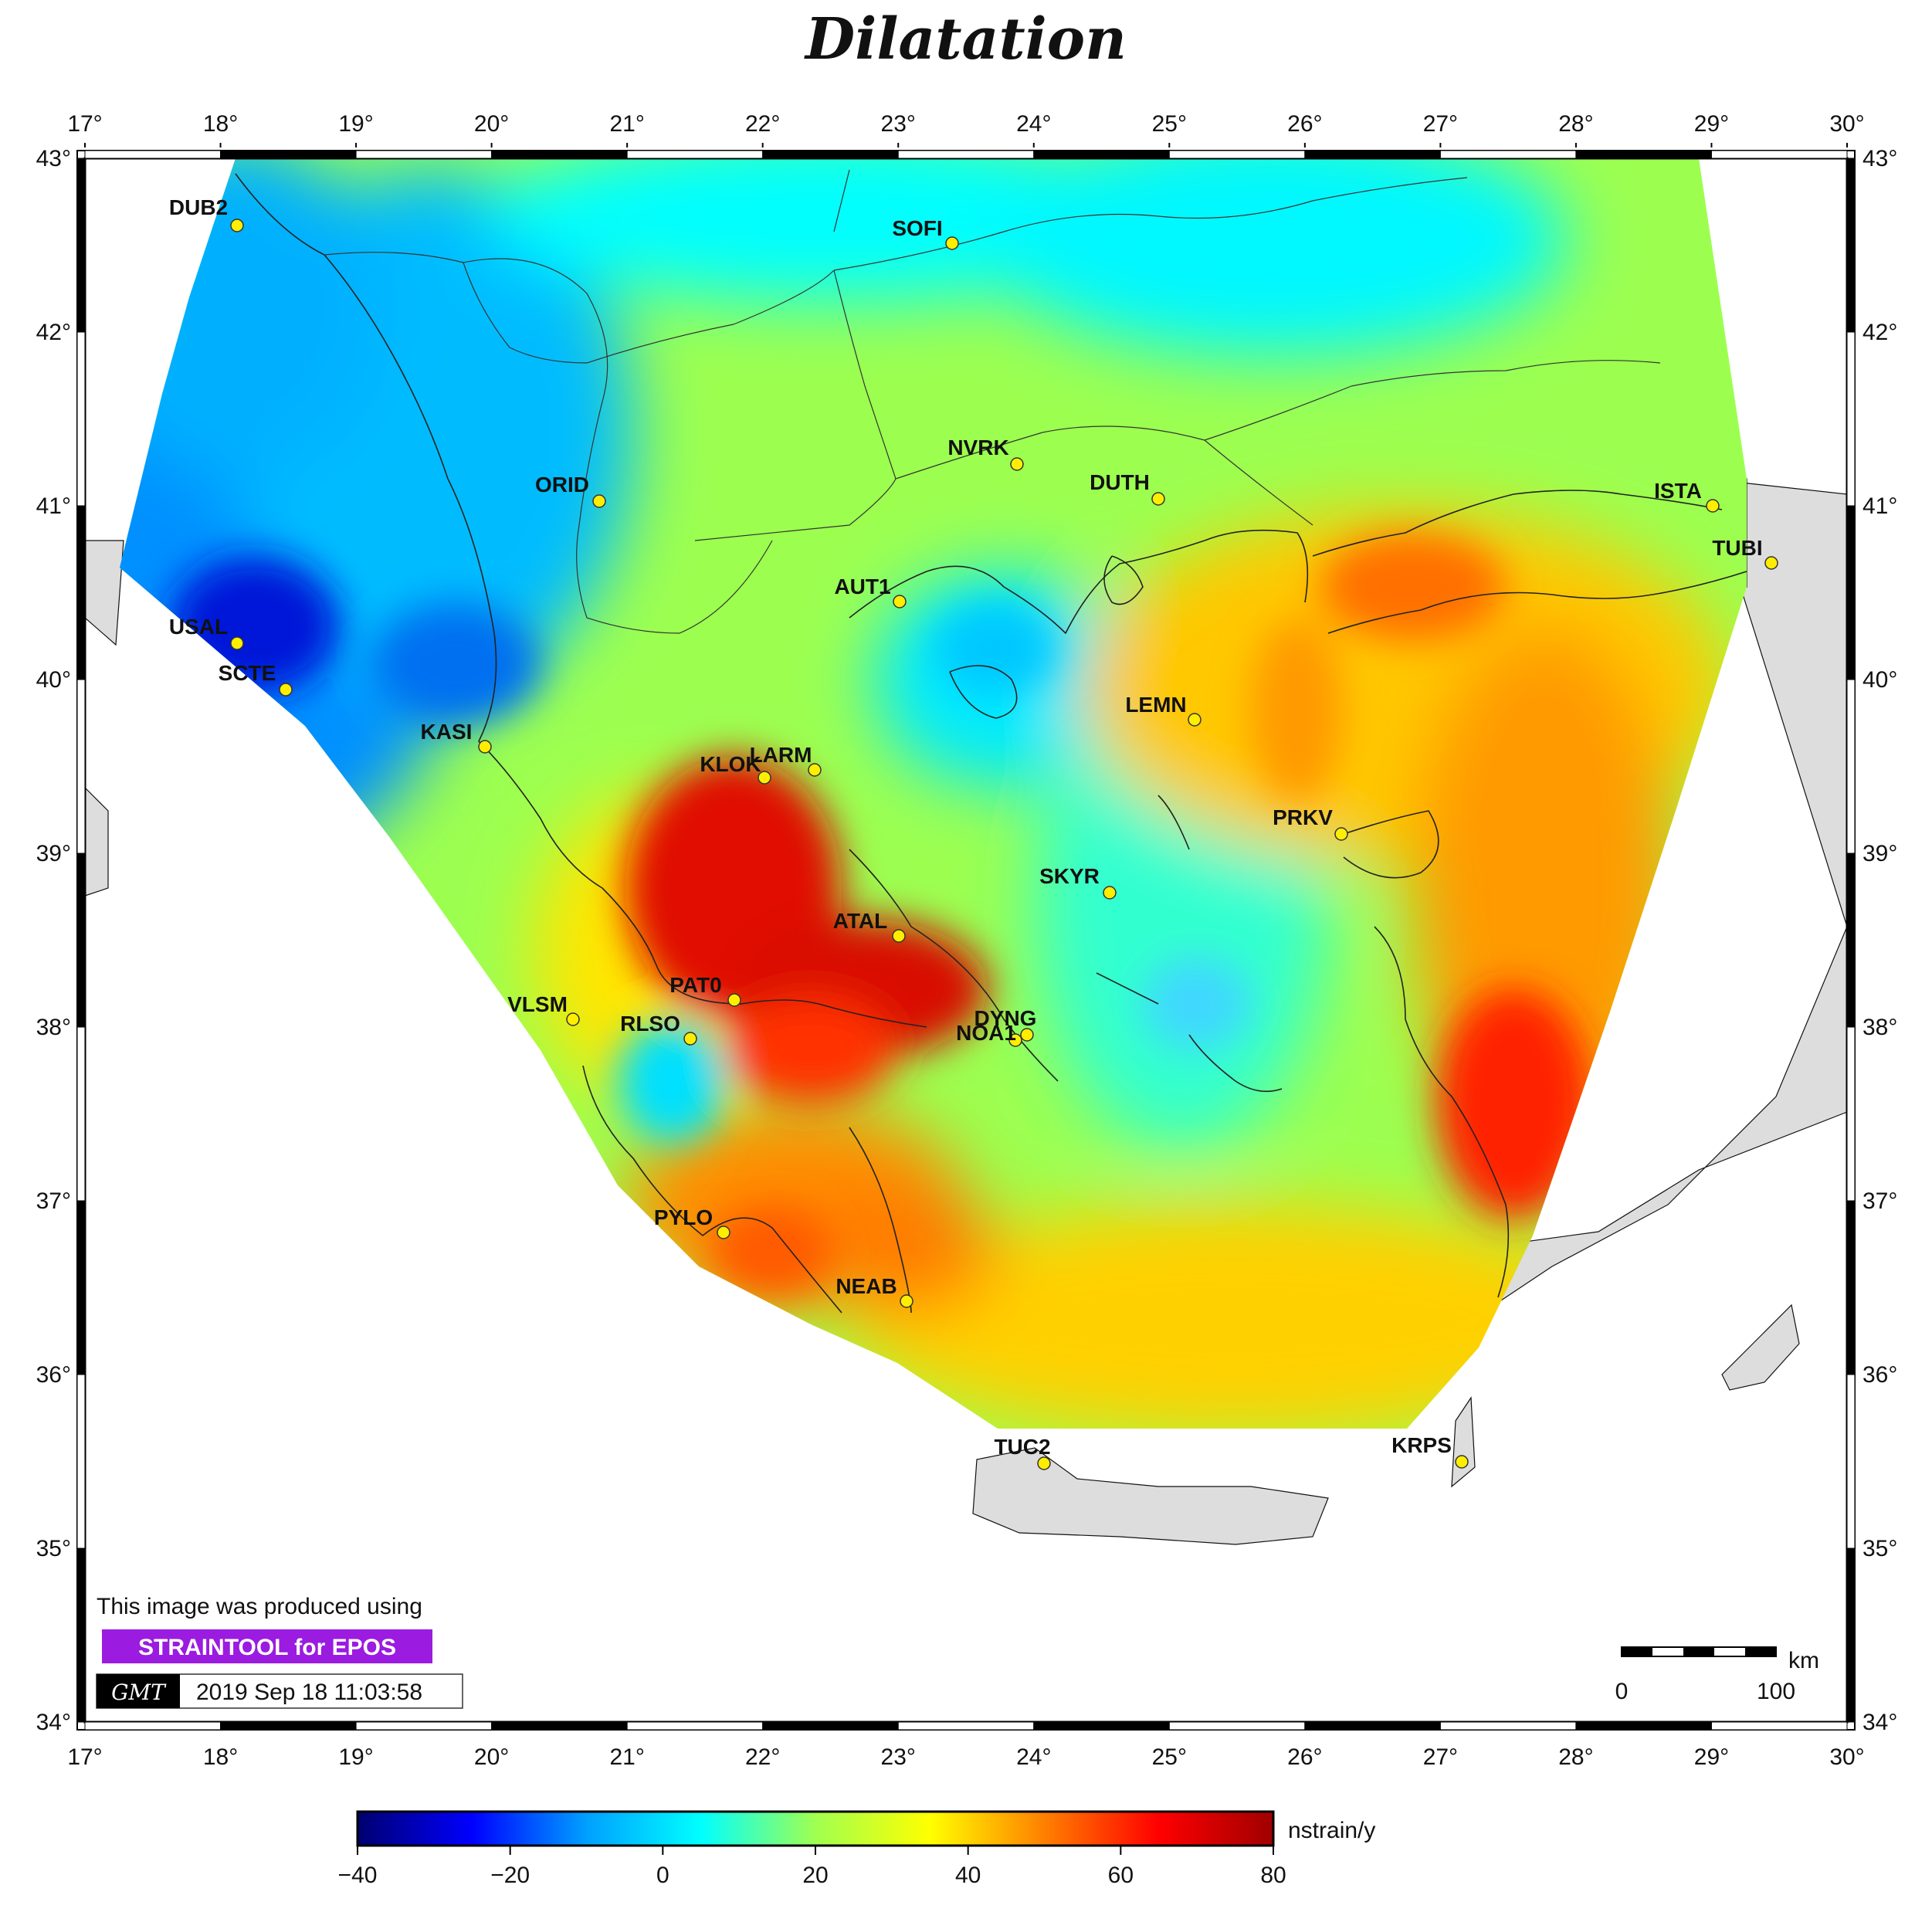 The image size is (1932, 1912). Describe the element at coordinates (247, 673) in the screenshot. I see `station-label: SCTE` at that location.